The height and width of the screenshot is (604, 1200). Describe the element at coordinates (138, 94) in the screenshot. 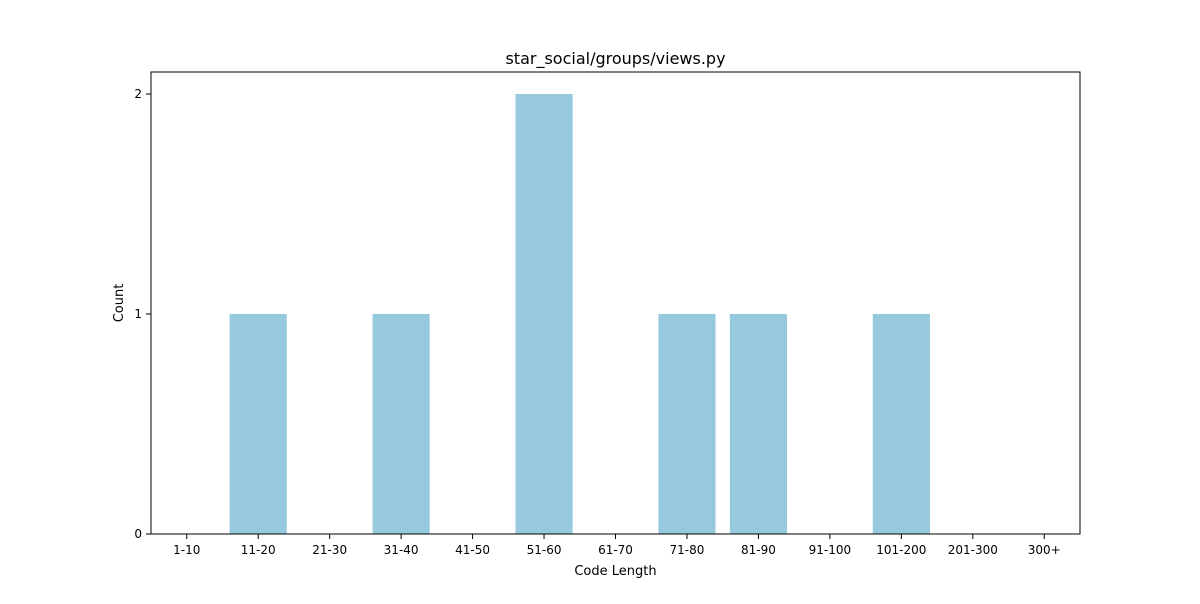

I see `y-tick-label: 2` at that location.